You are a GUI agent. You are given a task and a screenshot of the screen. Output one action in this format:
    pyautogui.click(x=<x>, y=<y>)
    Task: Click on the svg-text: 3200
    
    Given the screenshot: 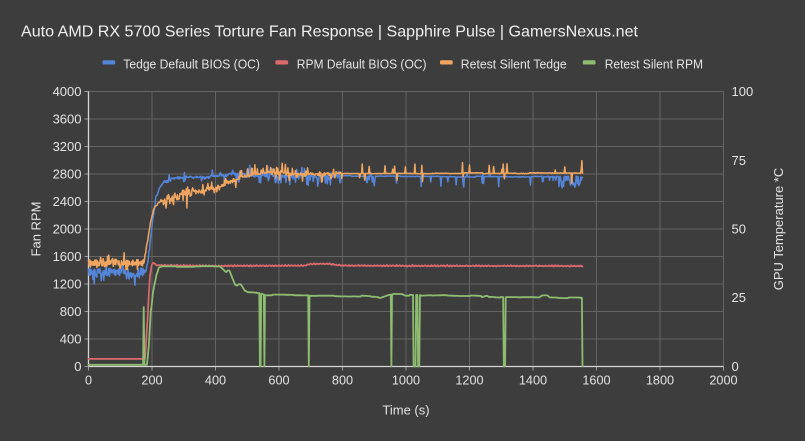 What is the action you would take?
    pyautogui.click(x=67, y=146)
    